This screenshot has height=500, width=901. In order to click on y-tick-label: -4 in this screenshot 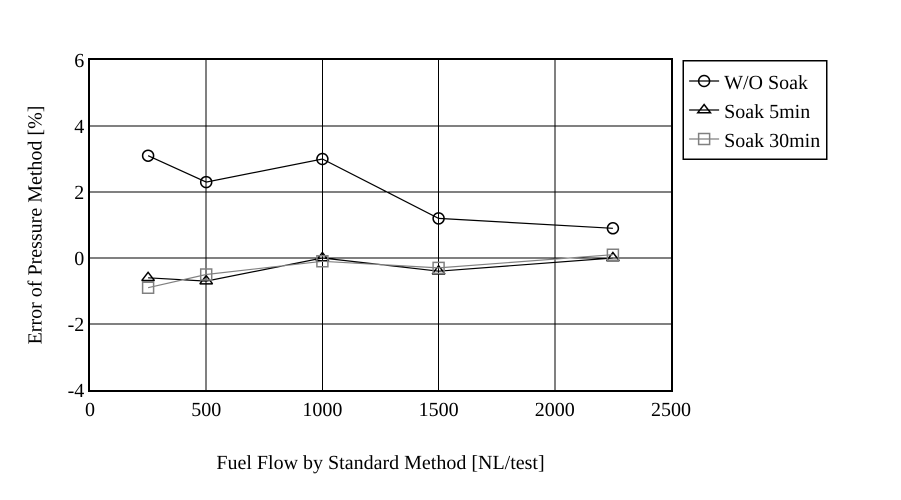, I will do `click(76, 391)`.